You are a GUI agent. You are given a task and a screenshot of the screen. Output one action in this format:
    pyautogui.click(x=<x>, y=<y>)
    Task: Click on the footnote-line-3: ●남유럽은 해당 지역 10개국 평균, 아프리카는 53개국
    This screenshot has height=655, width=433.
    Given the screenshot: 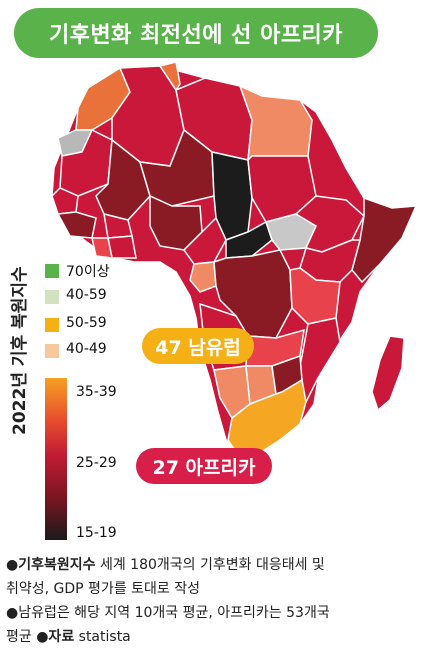 What is the action you would take?
    pyautogui.click(x=168, y=613)
    